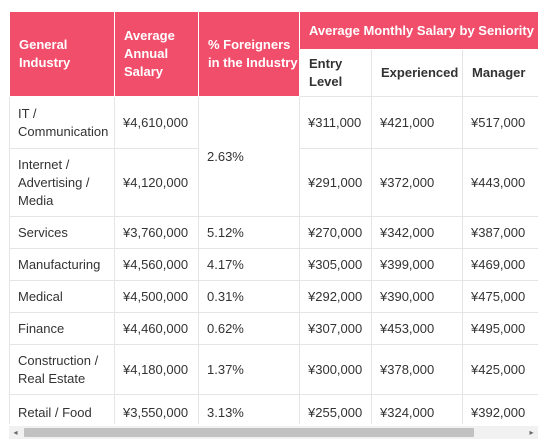 The height and width of the screenshot is (447, 547). What do you see at coordinates (500, 409) in the screenshot?
I see `cell-manager: ¥392,000` at bounding box center [500, 409].